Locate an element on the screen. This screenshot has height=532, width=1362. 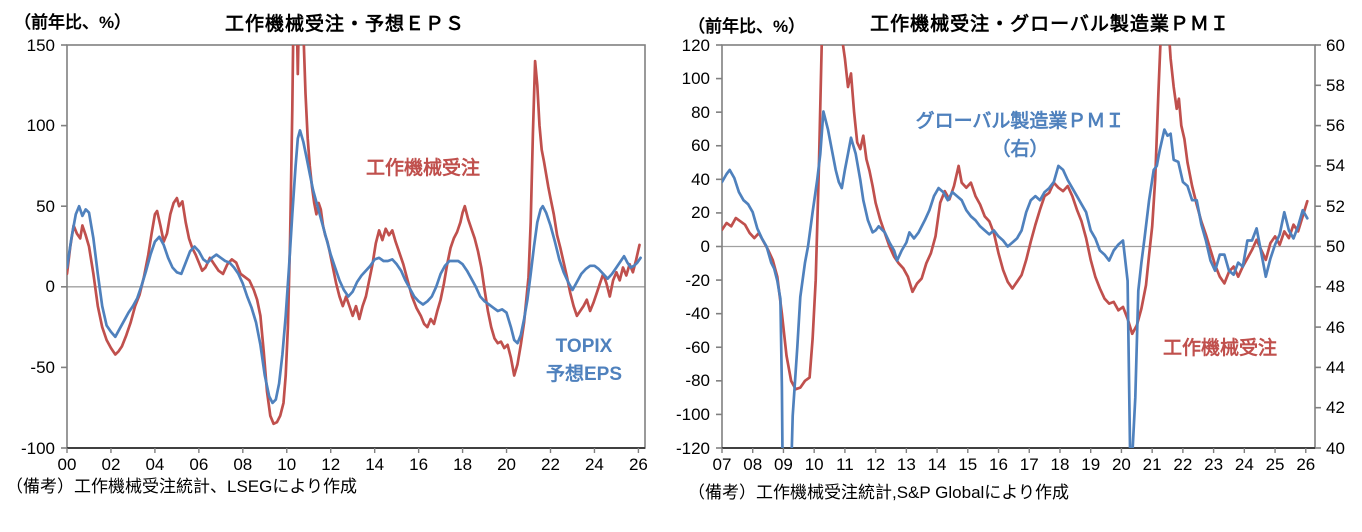
left-chart-title: 工作機械受注・予想ＥＰＳ is located at coordinates (344, 24).